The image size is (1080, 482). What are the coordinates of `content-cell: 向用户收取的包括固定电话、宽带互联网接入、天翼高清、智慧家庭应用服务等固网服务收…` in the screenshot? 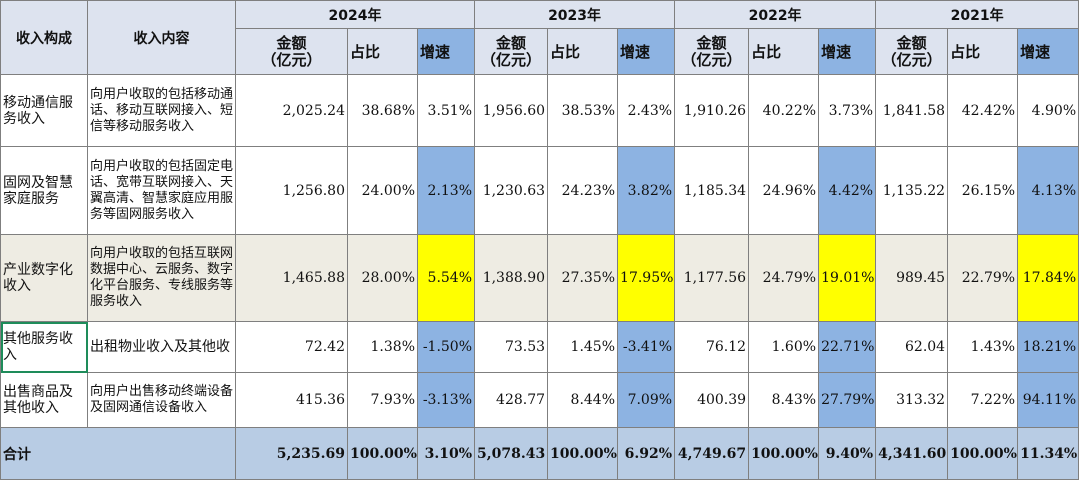 It's located at (161, 190).